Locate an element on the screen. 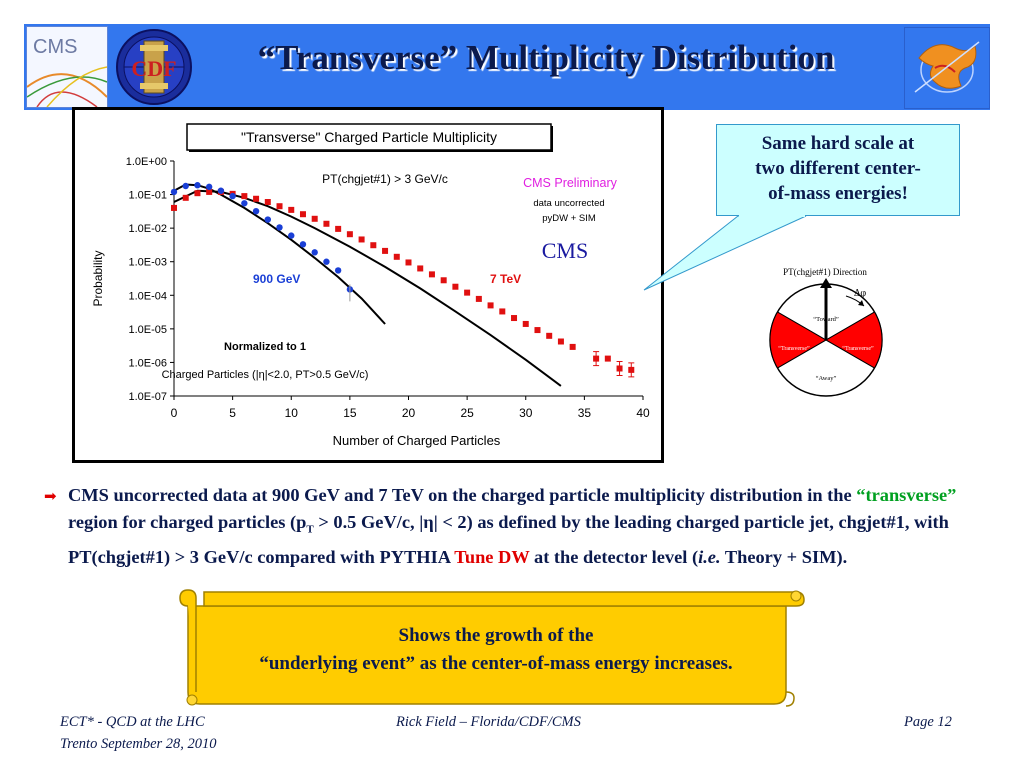 This screenshot has height=768, width=1024. y-tick-label: 1.0E+00 is located at coordinates (146, 162).